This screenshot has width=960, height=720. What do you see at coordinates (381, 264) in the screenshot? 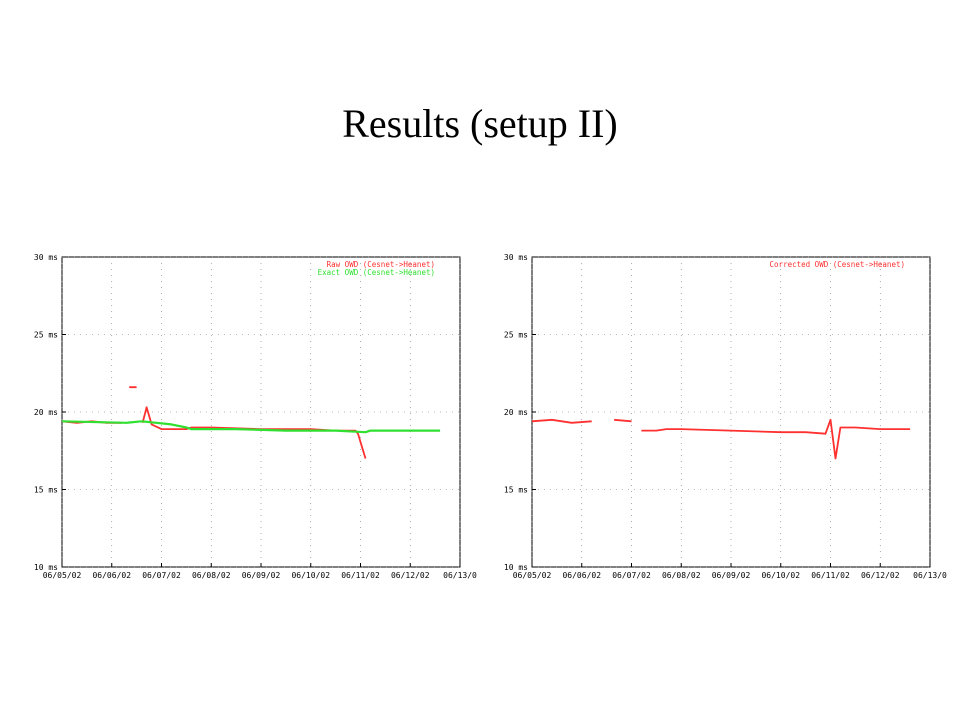
I see `legend-entry: Raw OWD (Cesnet->Heanet)` at bounding box center [381, 264].